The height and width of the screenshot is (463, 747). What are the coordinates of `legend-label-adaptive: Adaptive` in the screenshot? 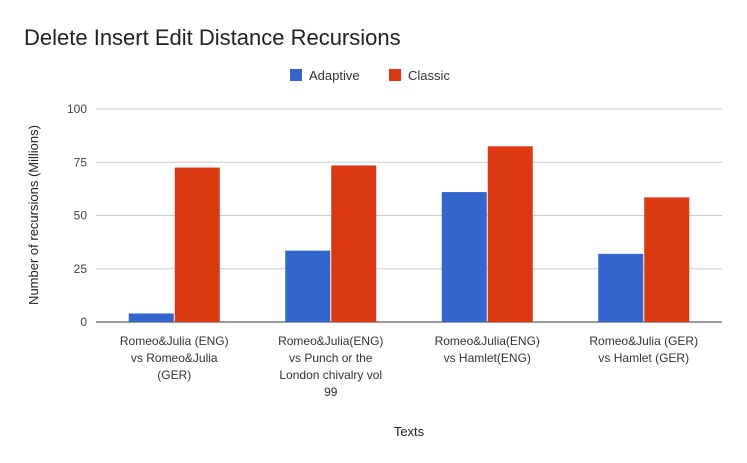 It's located at (334, 75).